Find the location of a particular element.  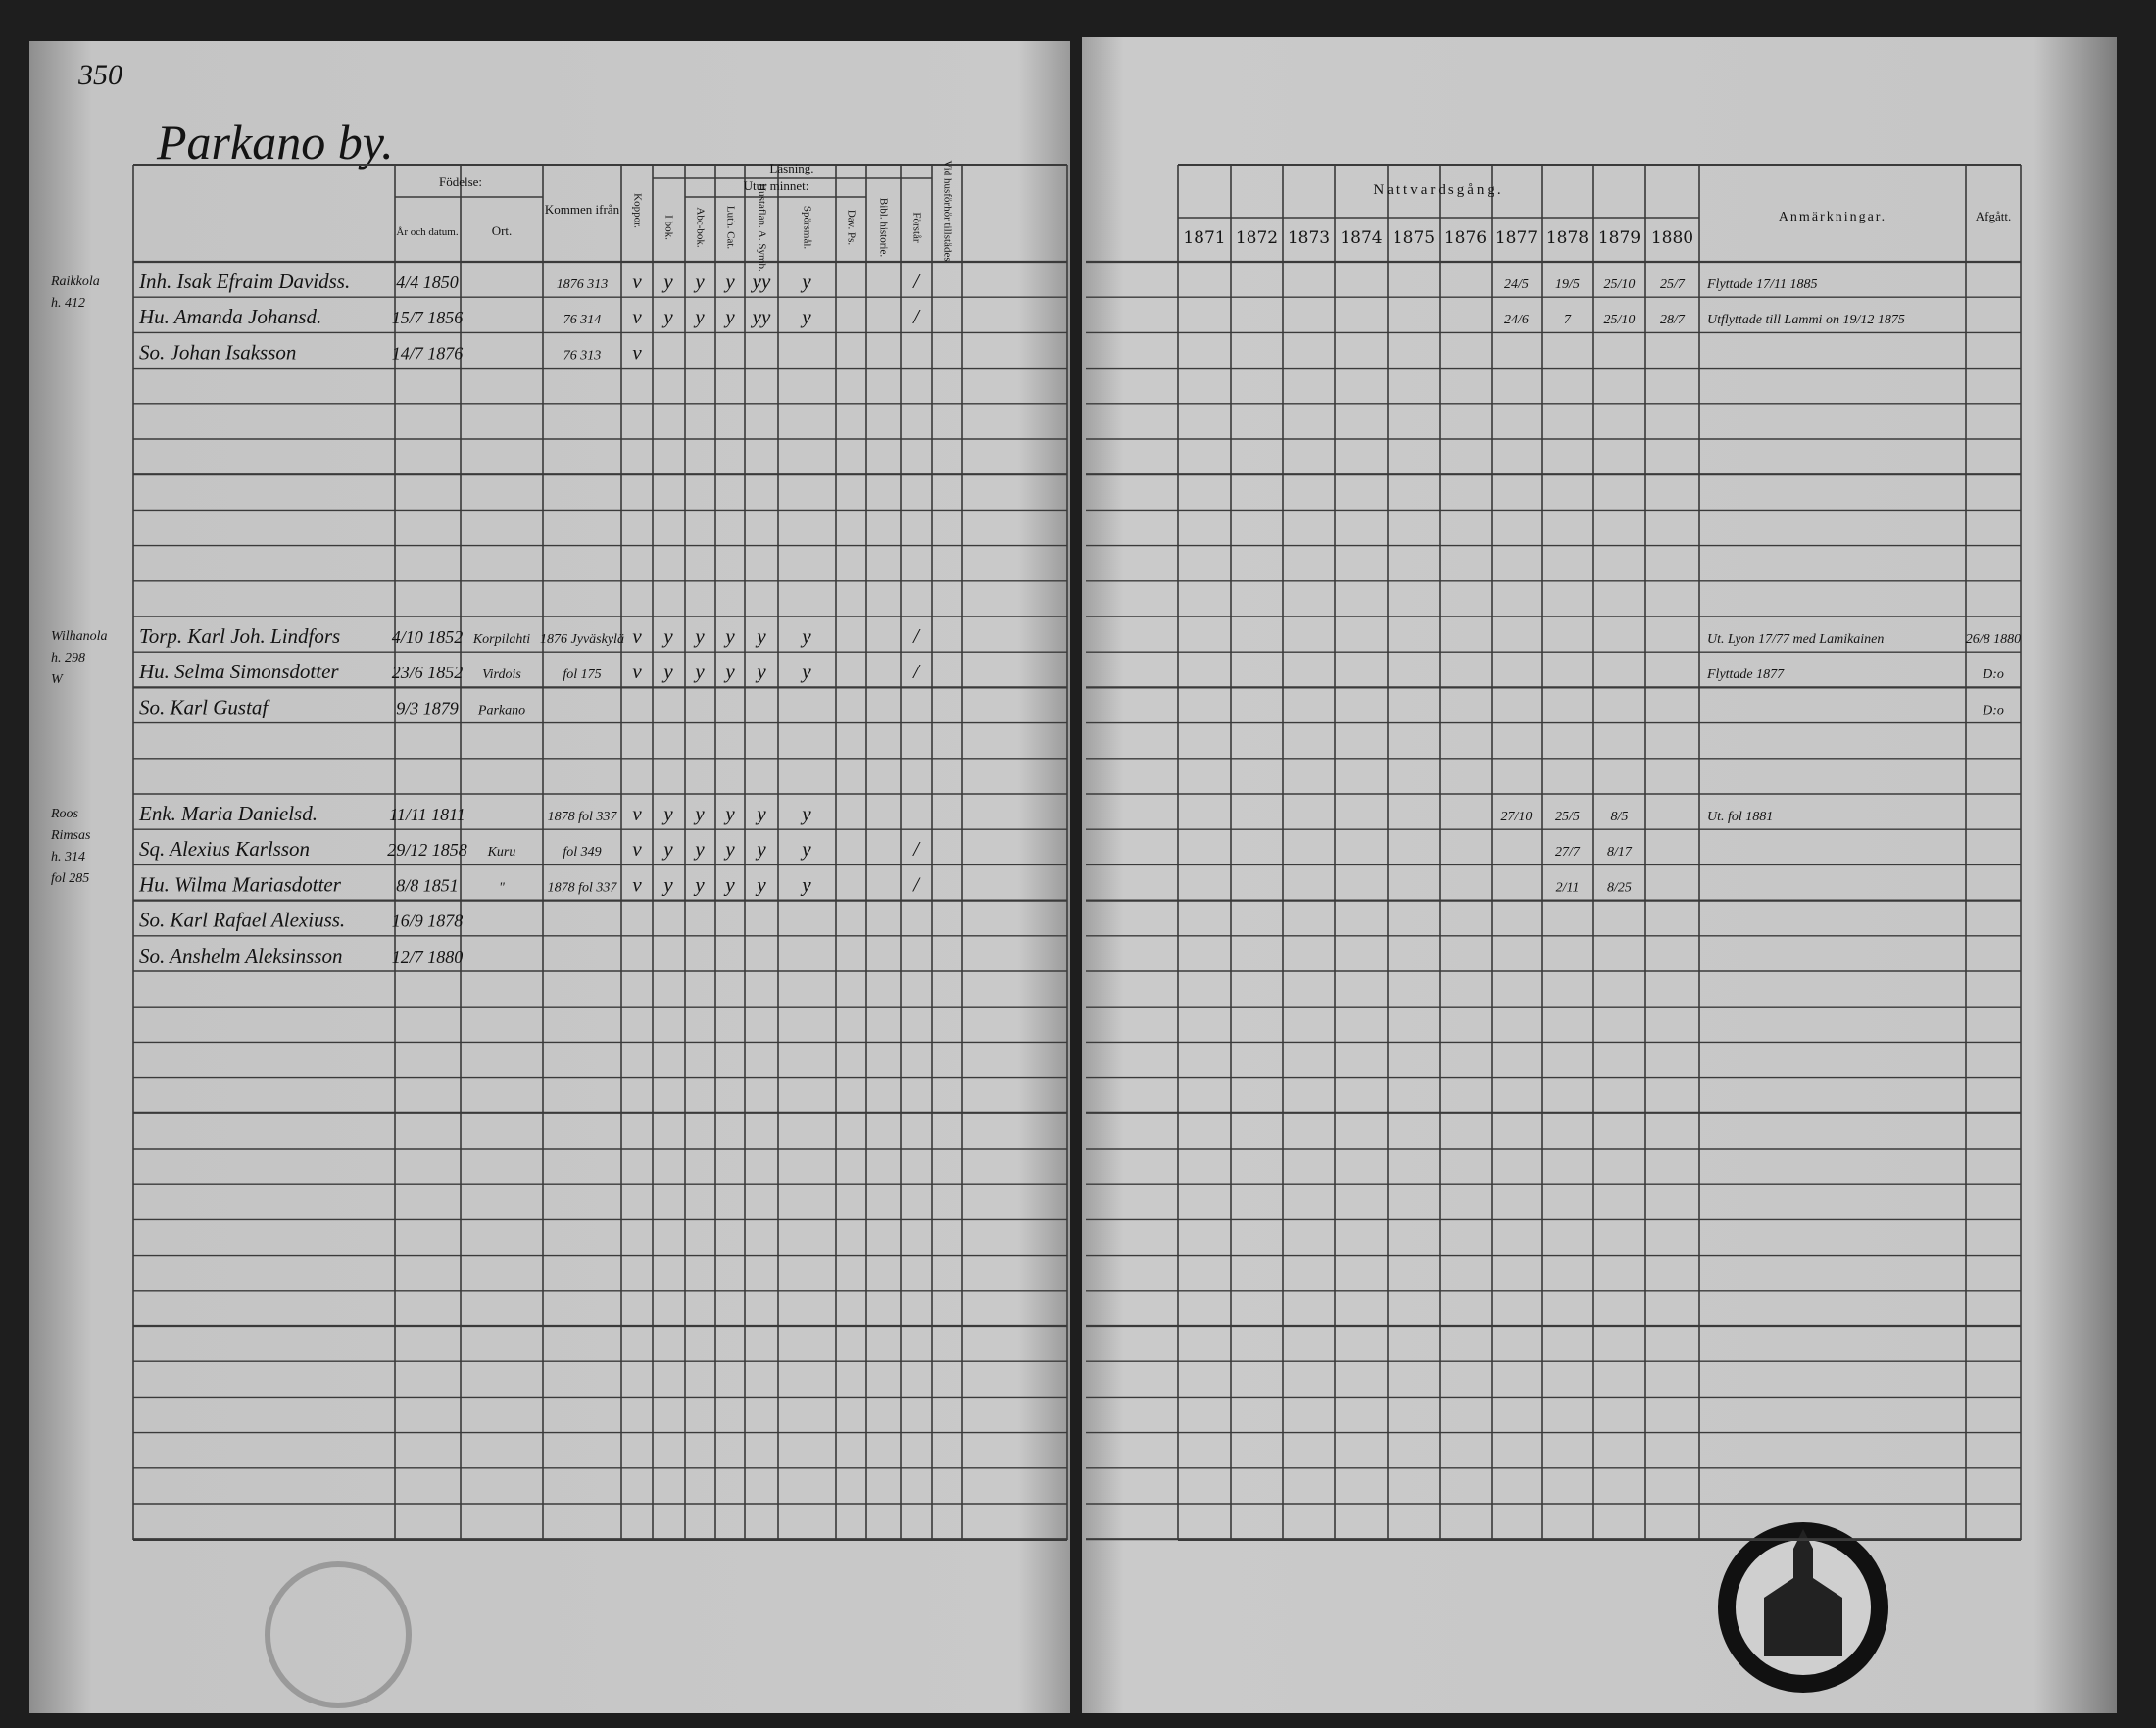

header-questions: Spörsmål. is located at coordinates (806, 228).